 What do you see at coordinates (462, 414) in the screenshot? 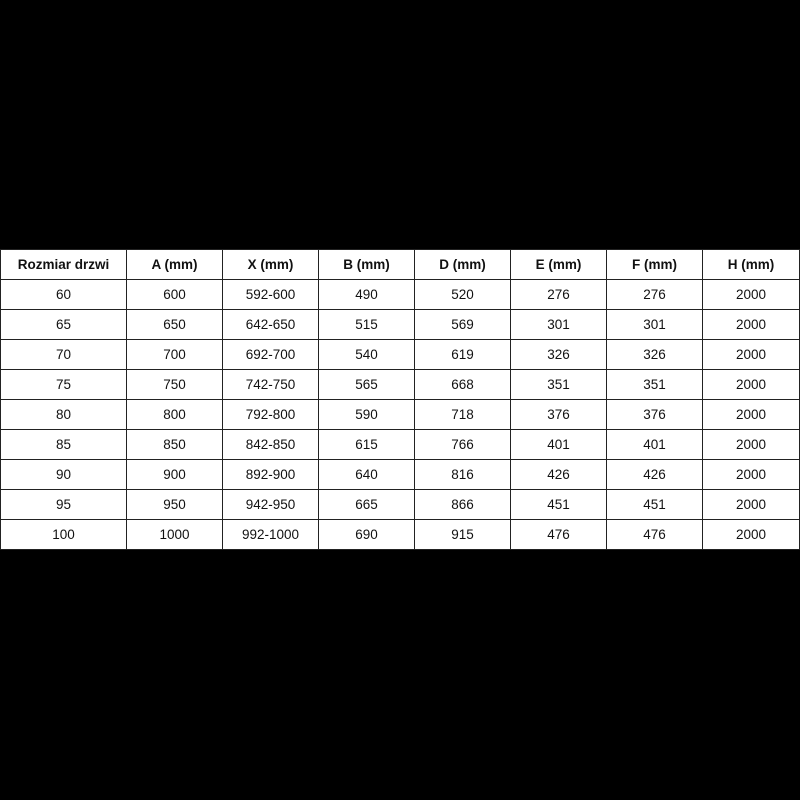
I see `table-cell: 718` at bounding box center [462, 414].